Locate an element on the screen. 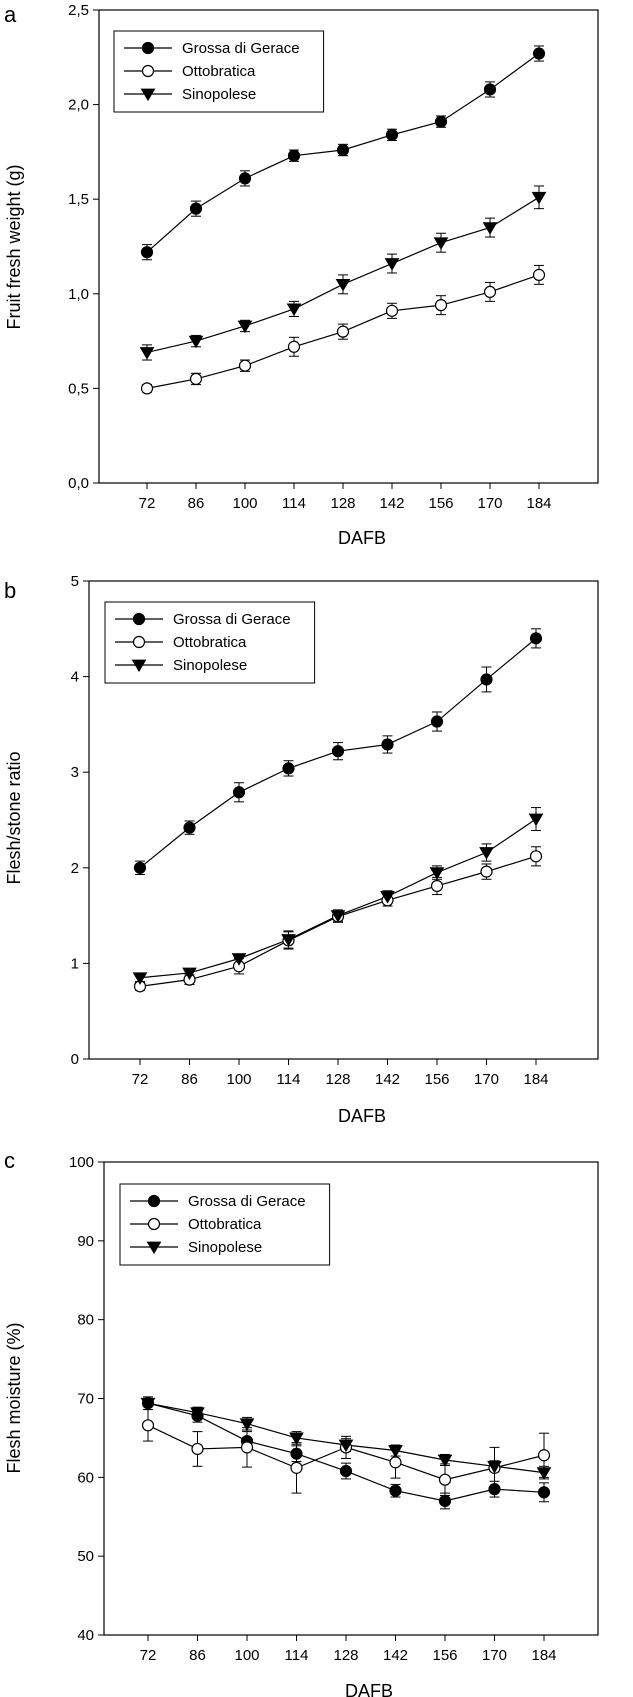 The image size is (633, 1697). x-tick-label: 114 is located at coordinates (294, 503).